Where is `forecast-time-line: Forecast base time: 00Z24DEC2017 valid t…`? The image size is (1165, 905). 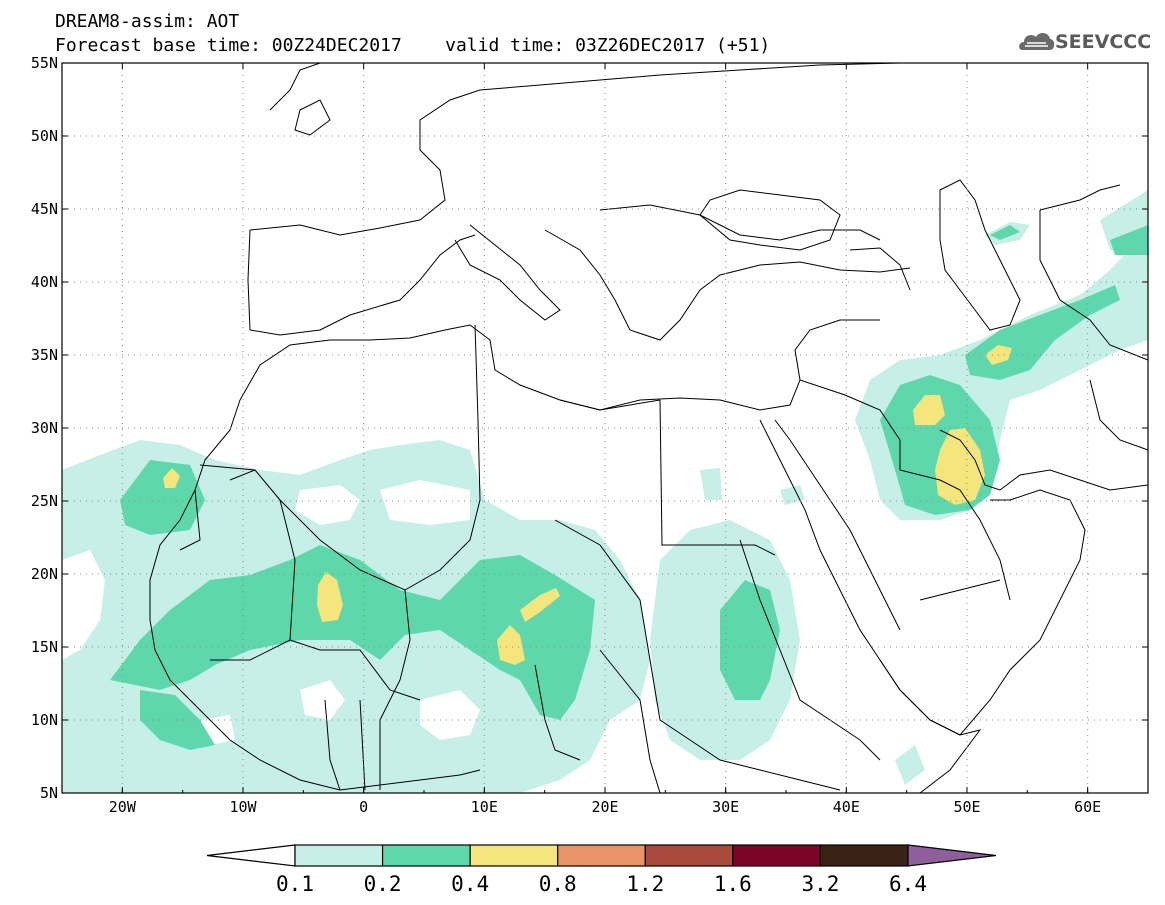 forecast-time-line: Forecast base time: 00Z24DEC2017 valid t… is located at coordinates (413, 45).